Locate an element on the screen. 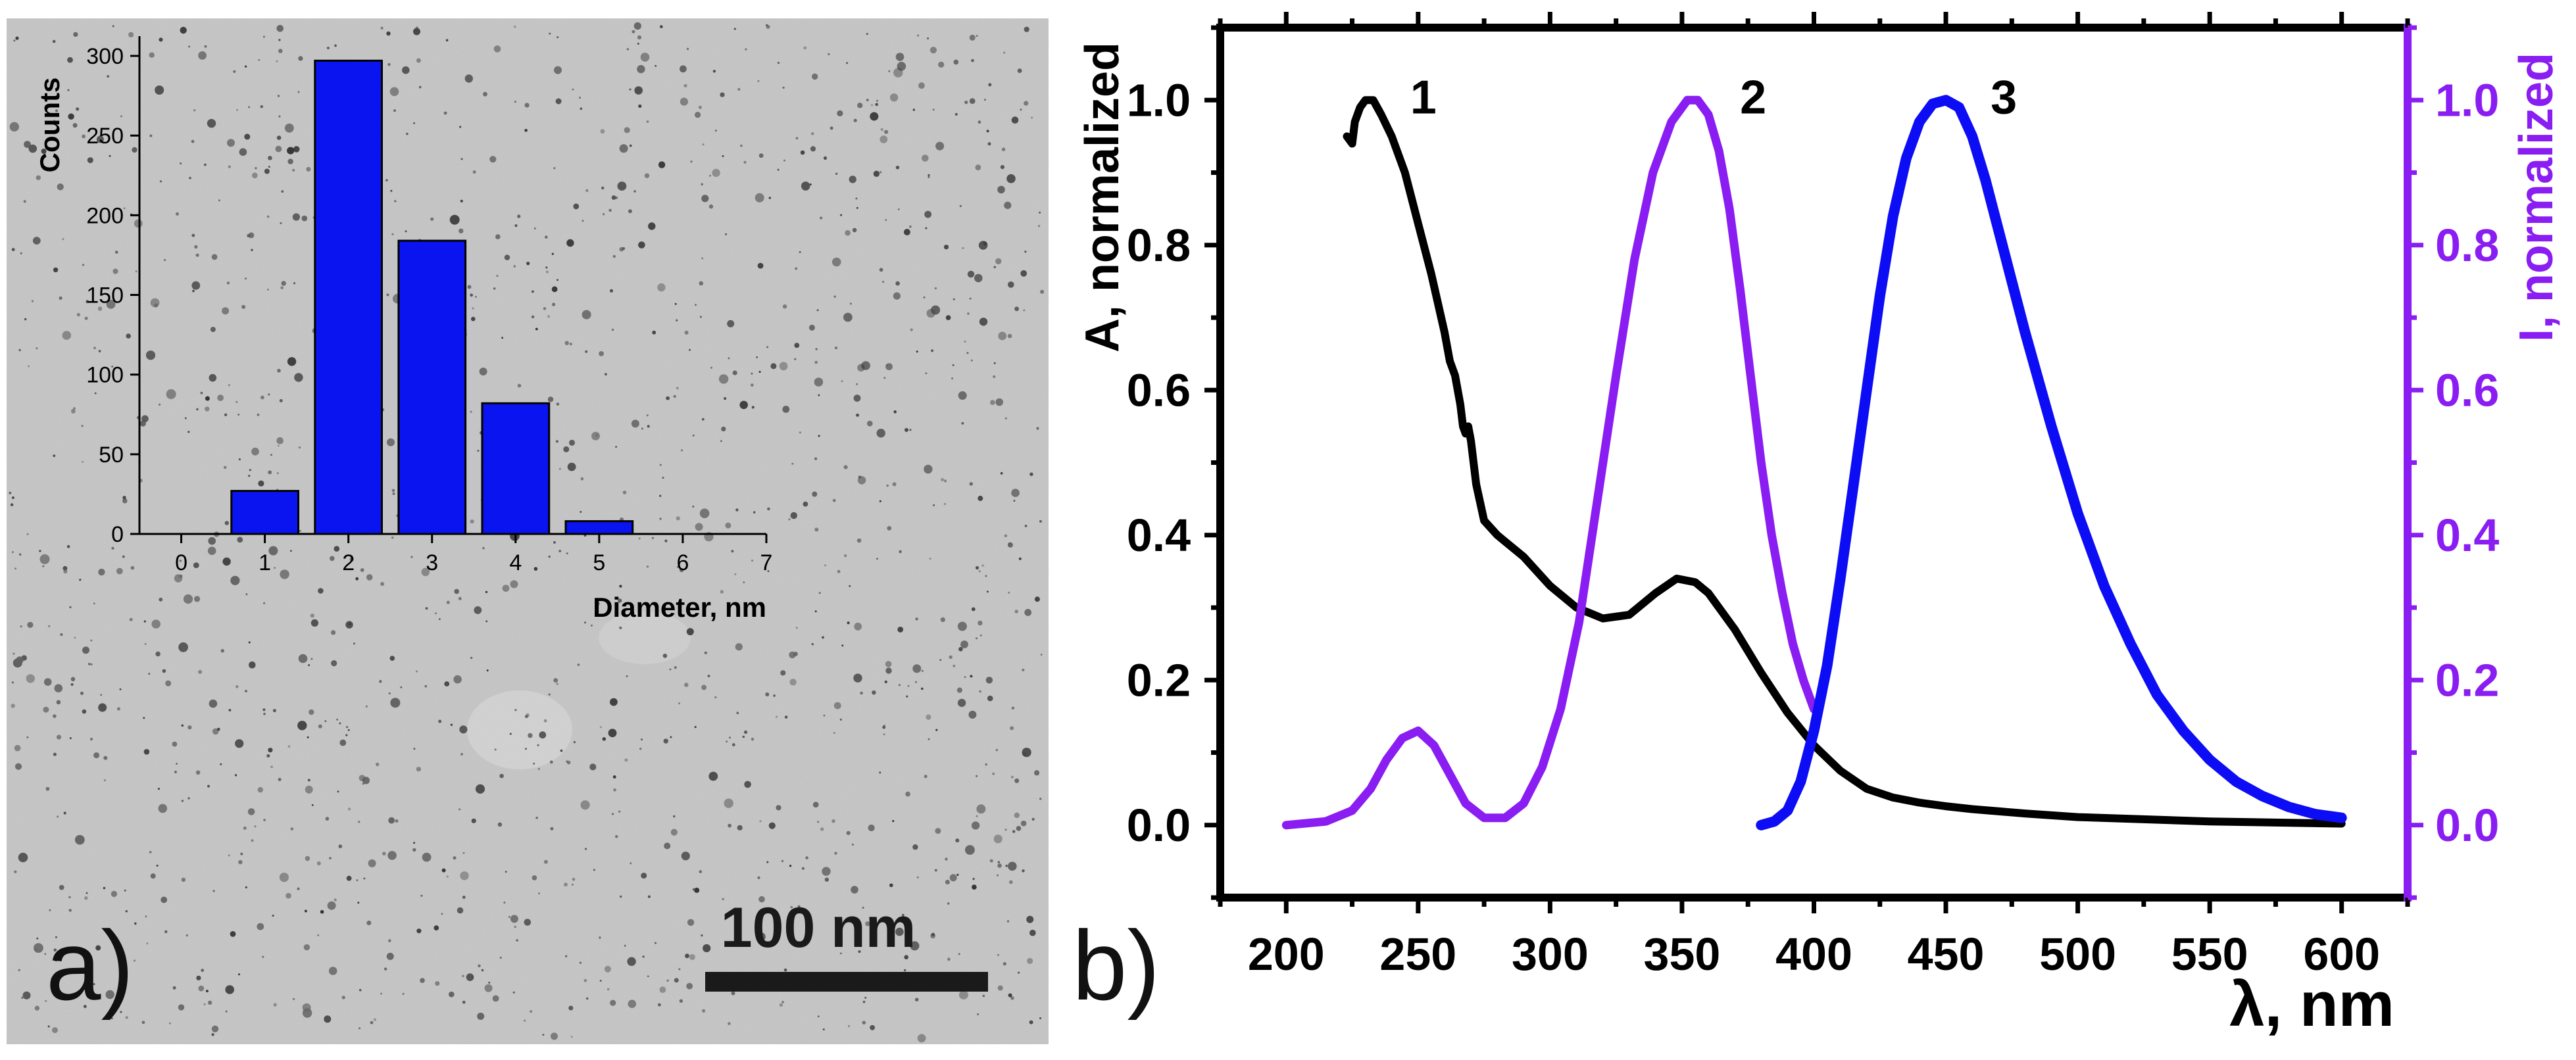 The image size is (2576, 1060). spectra-x-tick-label: 500 is located at coordinates (2077, 954).